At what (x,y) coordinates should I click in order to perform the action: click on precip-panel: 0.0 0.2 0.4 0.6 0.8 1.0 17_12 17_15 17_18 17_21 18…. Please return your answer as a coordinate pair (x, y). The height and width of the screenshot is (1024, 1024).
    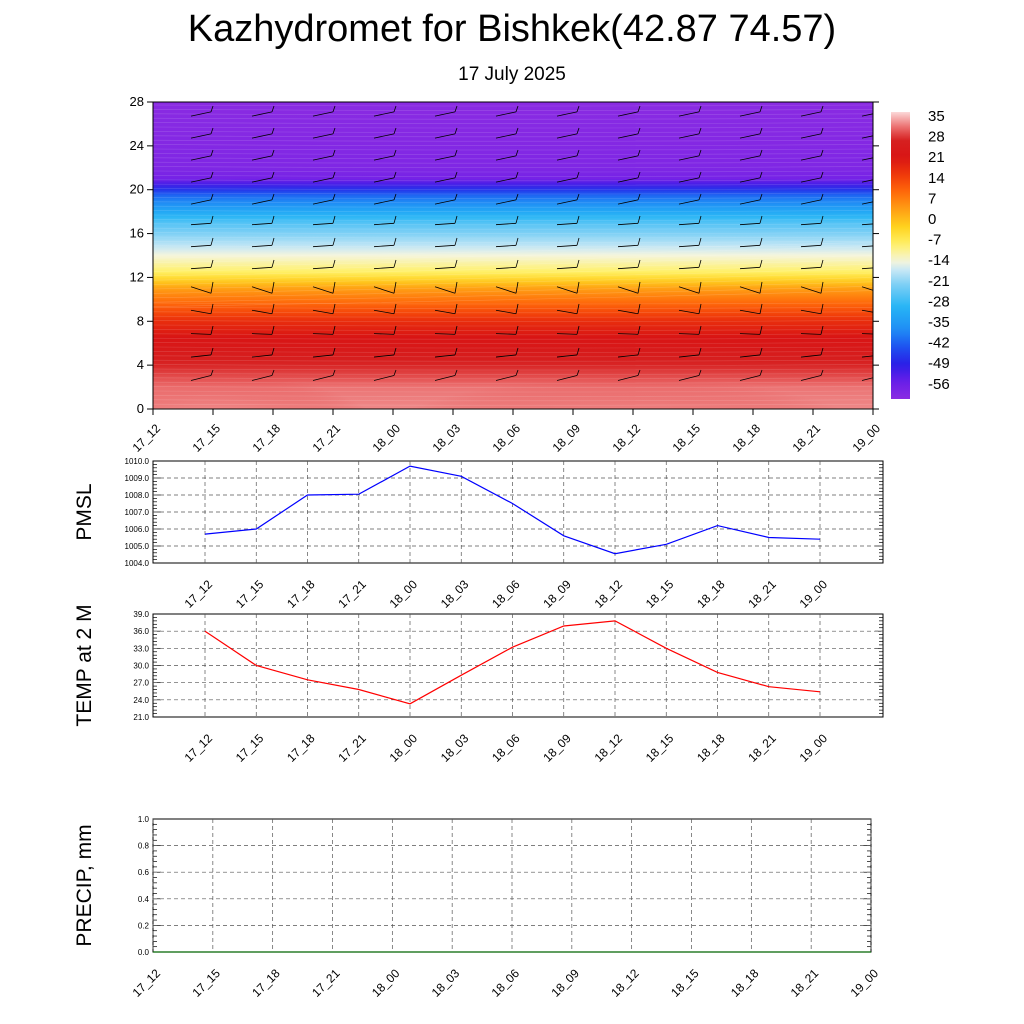
    Looking at the image, I should click on (477, 907).